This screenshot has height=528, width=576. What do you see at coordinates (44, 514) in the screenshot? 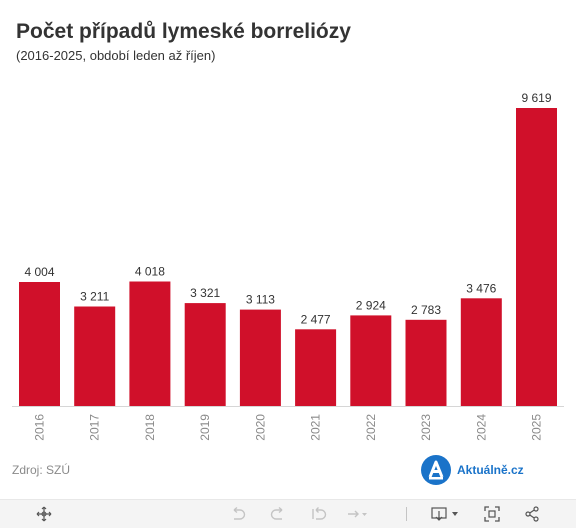
I see `move-icon` at bounding box center [44, 514].